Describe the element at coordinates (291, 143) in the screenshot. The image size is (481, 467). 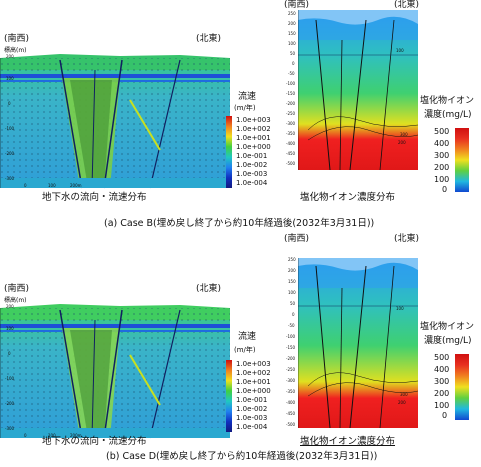
I see `chloride-y-tick: -400` at that location.